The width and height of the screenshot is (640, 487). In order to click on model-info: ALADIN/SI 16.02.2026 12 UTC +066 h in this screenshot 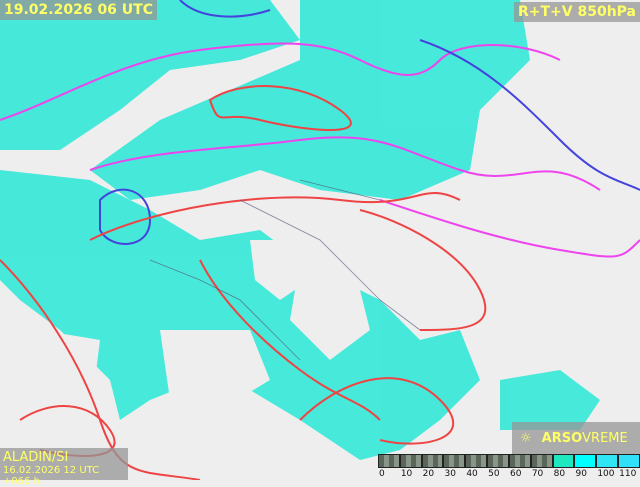, I will do `click(64, 467)`.